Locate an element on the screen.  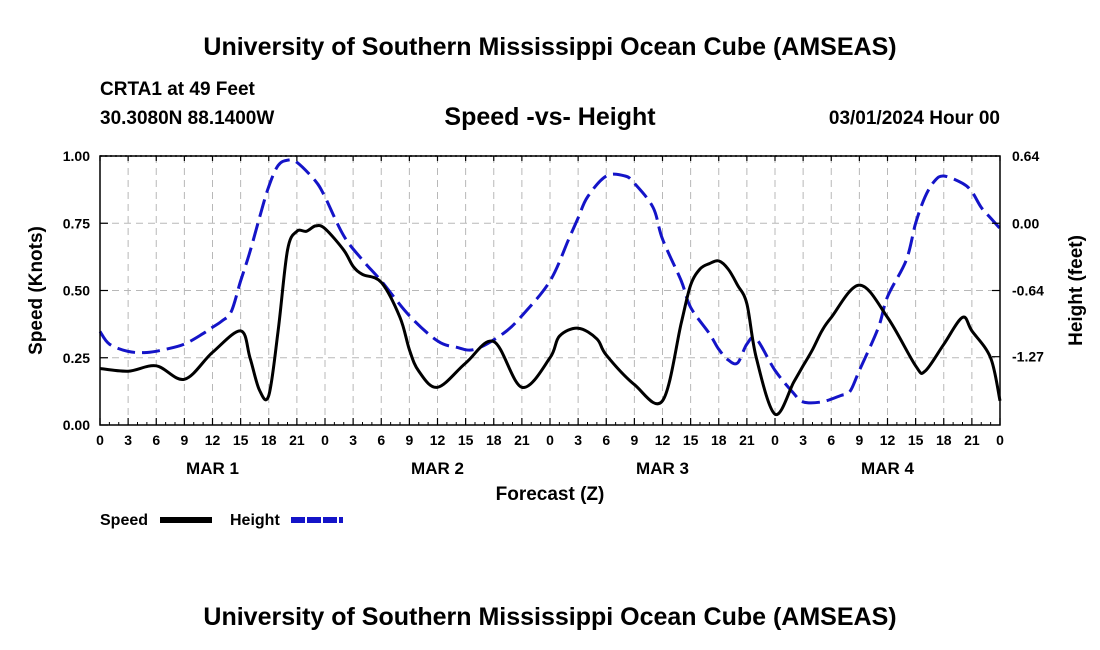
station-label: CRTA1 at 49 Feet is located at coordinates (178, 89).